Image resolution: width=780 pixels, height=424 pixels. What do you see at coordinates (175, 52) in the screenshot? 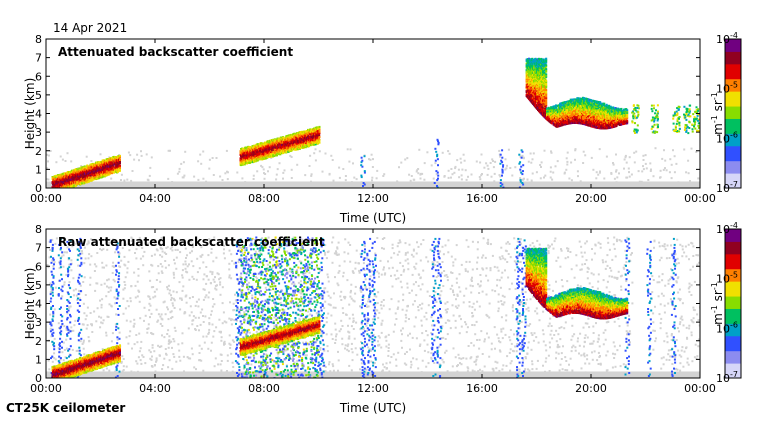
I see `panel-title: Attenuated backscatter coefficient` at bounding box center [175, 52].